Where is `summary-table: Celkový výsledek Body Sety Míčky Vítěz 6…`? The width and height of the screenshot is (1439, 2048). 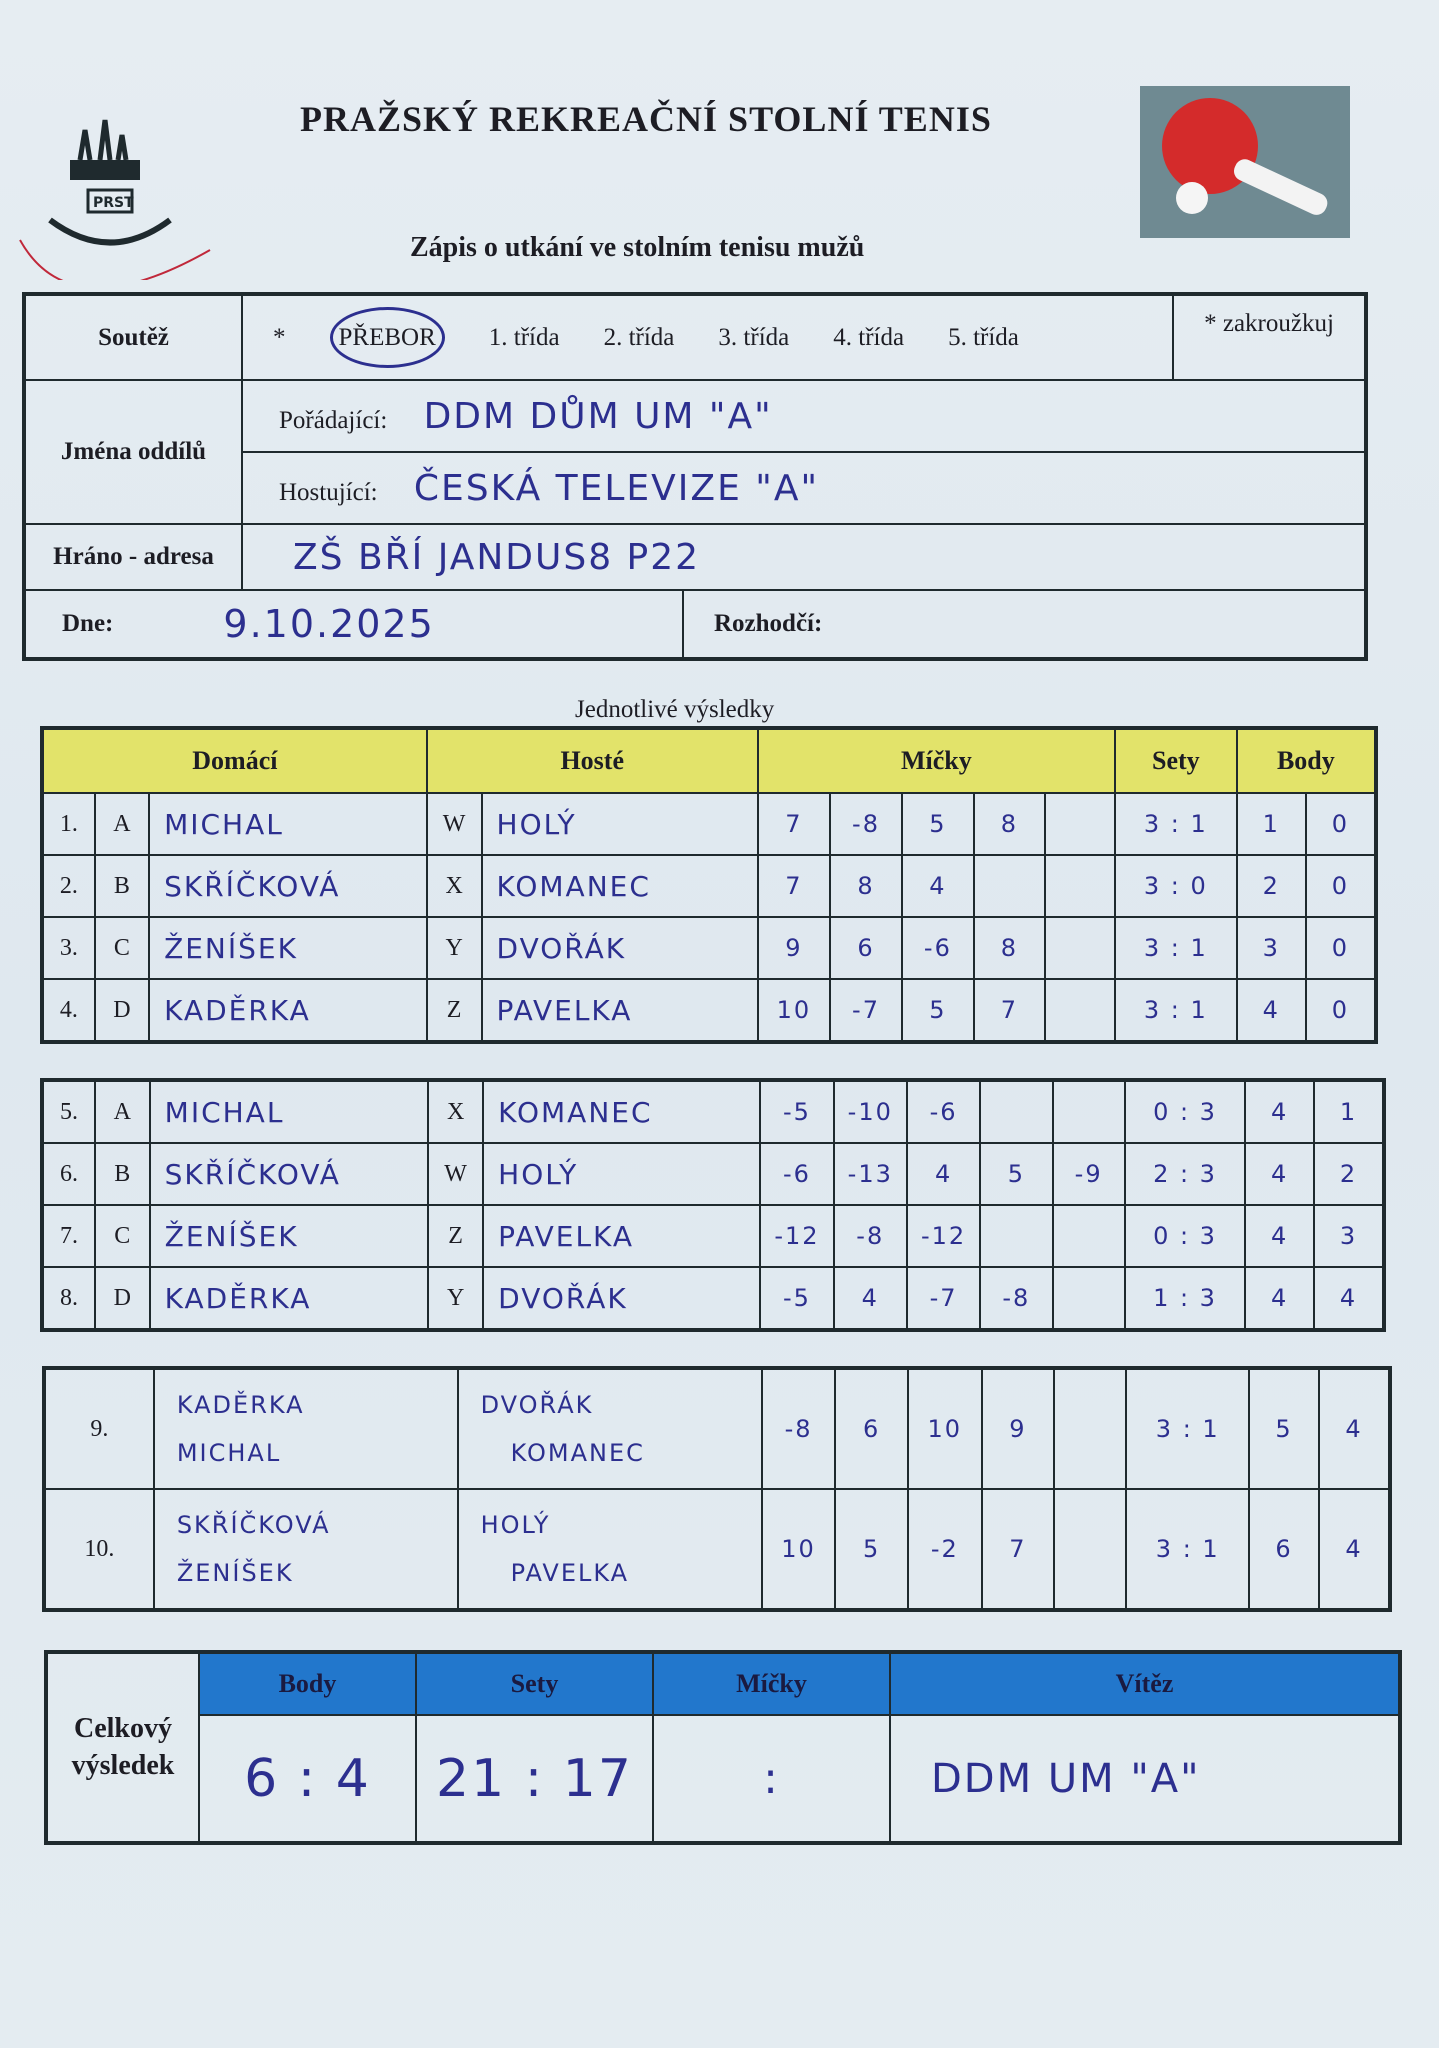 summary-table: Celkový výsledek Body Sety Míčky Vítěz 6… is located at coordinates (723, 1747).